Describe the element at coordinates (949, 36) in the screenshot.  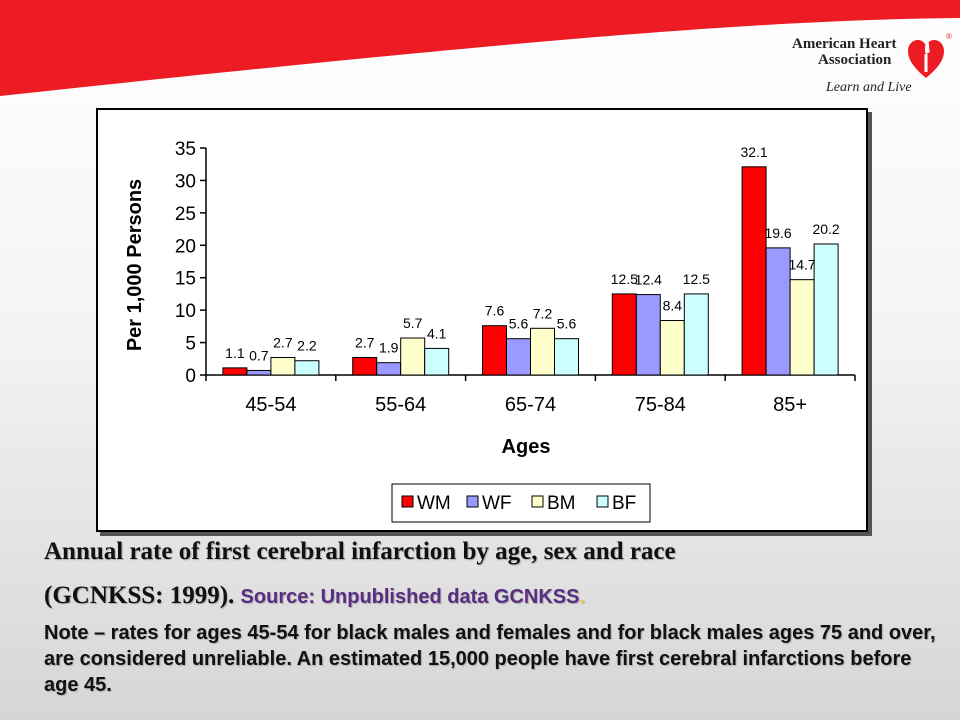
I see `registered-mark: ®` at that location.